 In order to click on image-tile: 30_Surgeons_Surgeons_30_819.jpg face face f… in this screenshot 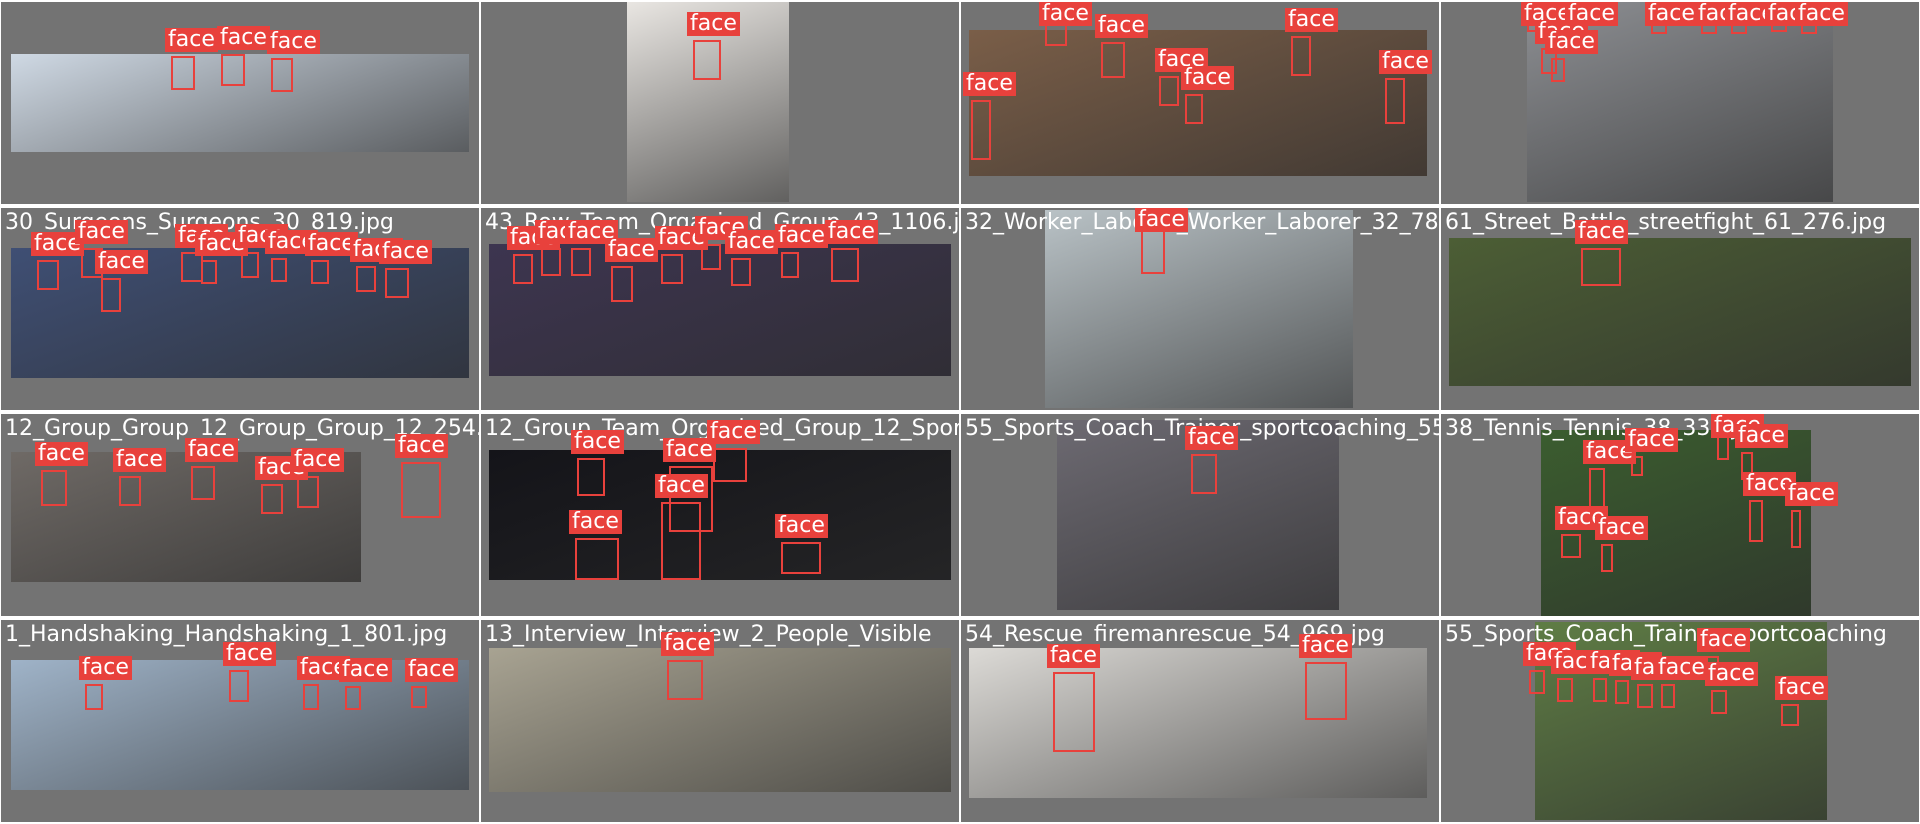, I will do `click(240, 309)`.